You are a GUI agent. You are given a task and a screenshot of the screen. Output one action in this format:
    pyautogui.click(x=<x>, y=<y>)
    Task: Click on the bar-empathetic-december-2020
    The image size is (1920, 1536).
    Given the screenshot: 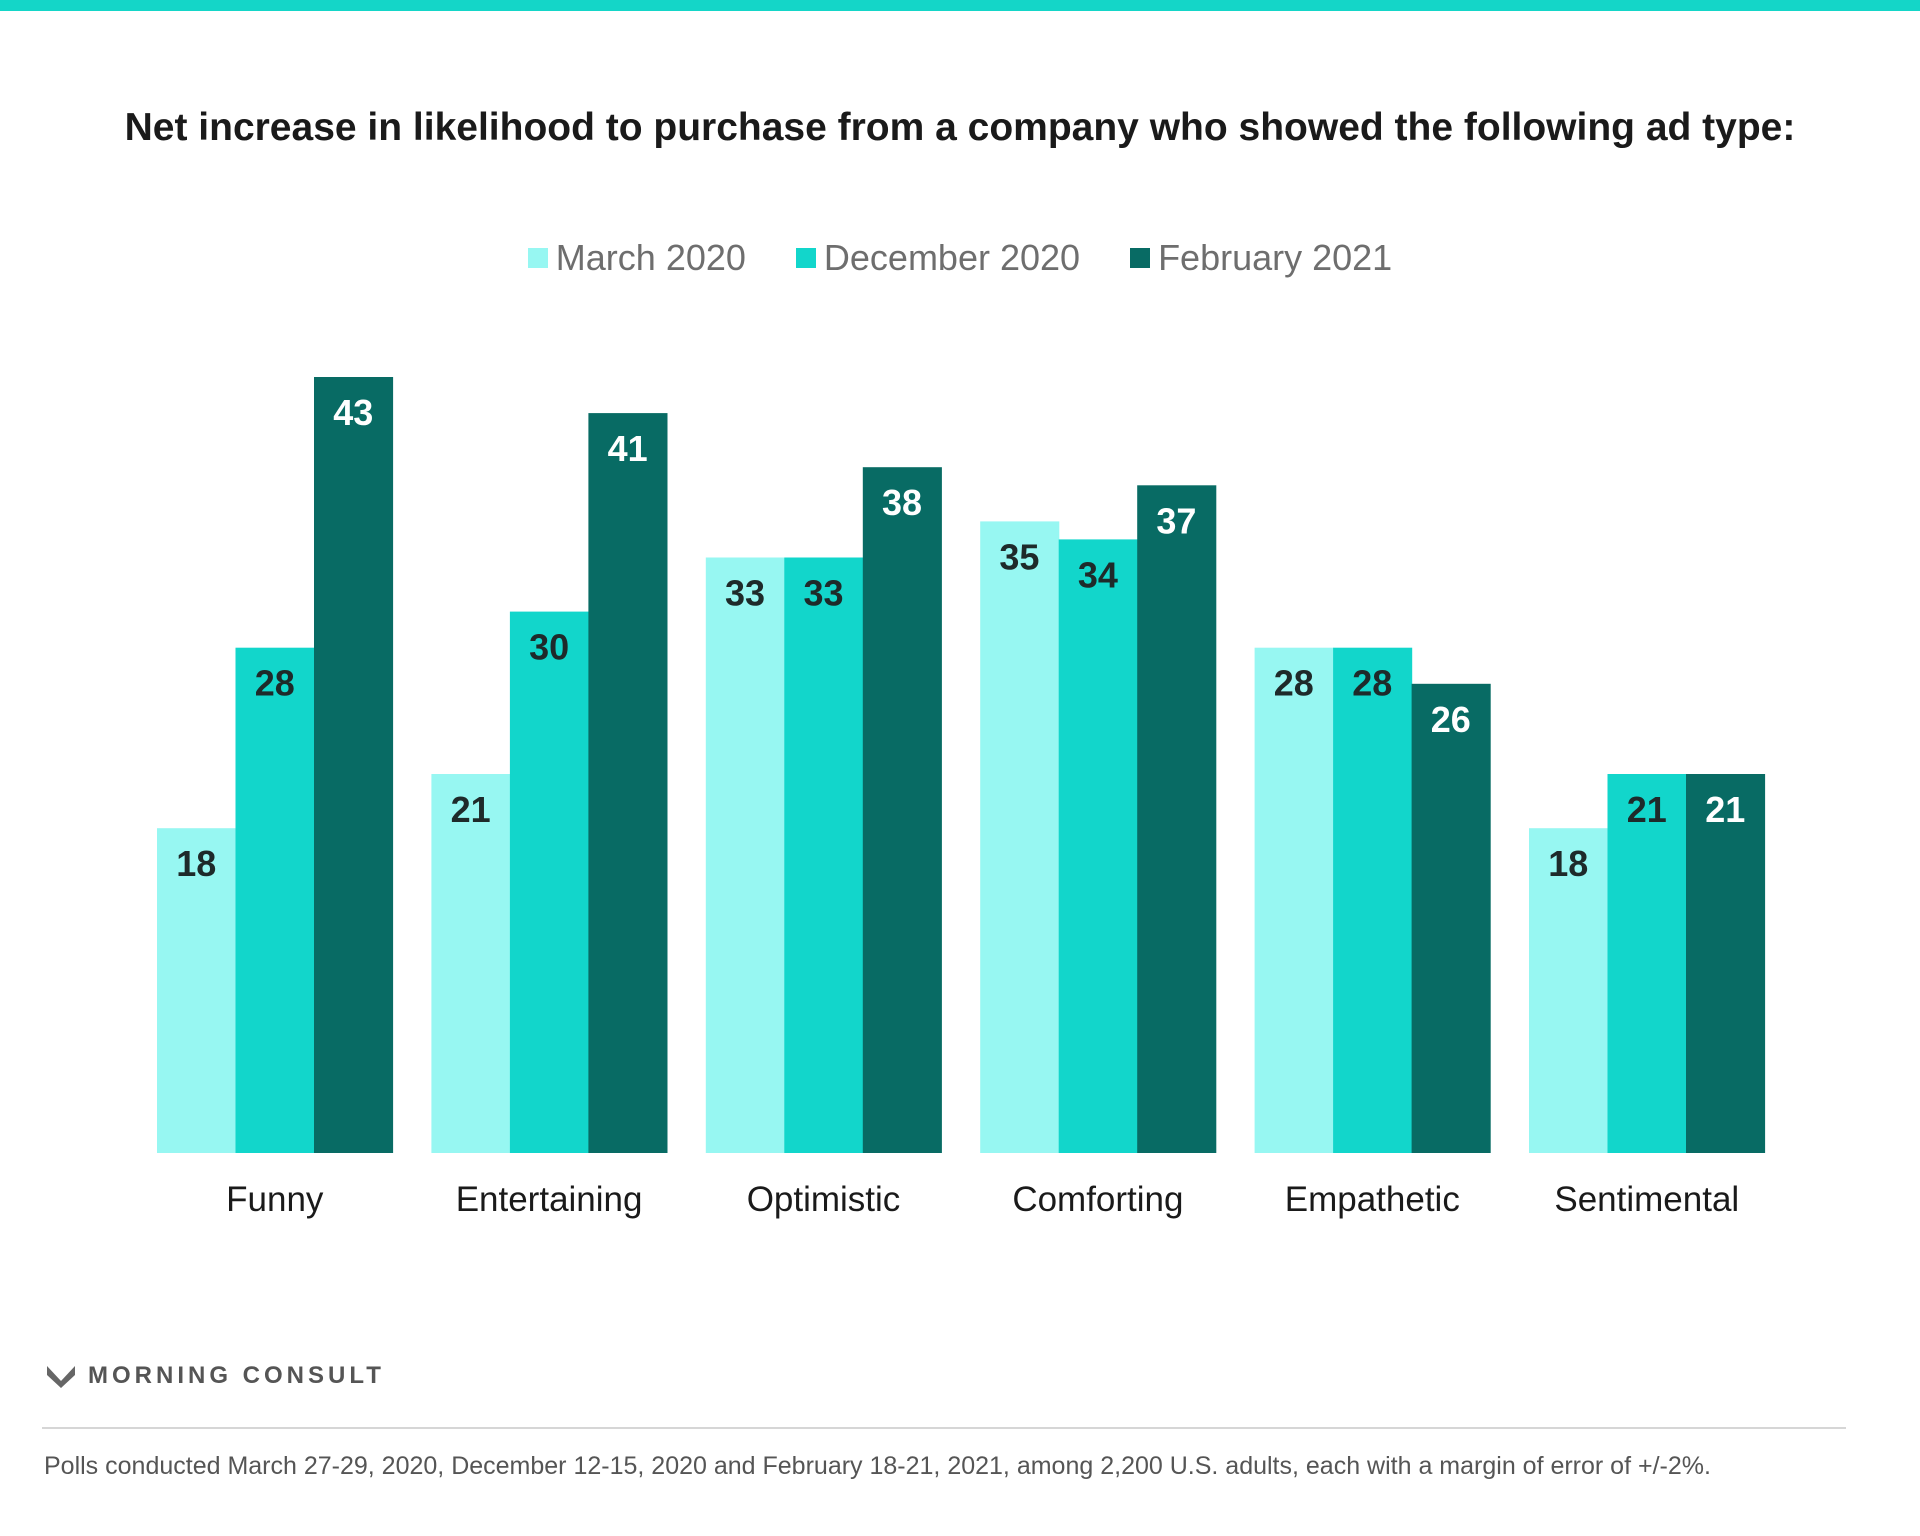 What is the action you would take?
    pyautogui.click(x=1373, y=900)
    